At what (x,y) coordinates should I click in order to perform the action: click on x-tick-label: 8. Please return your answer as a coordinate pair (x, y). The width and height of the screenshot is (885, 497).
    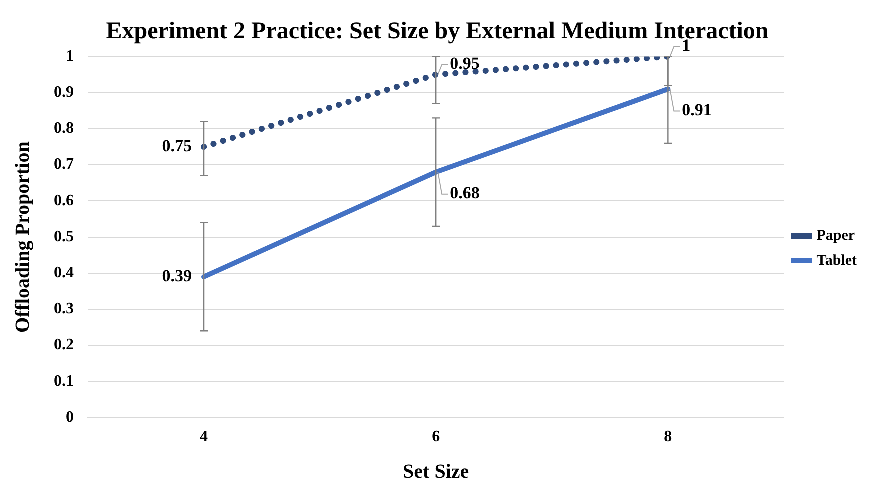
    Looking at the image, I should click on (668, 437).